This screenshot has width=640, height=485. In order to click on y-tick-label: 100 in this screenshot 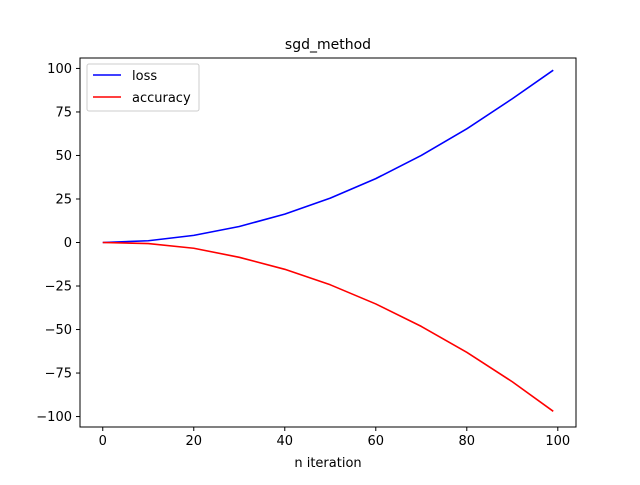, I will do `click(59, 69)`.